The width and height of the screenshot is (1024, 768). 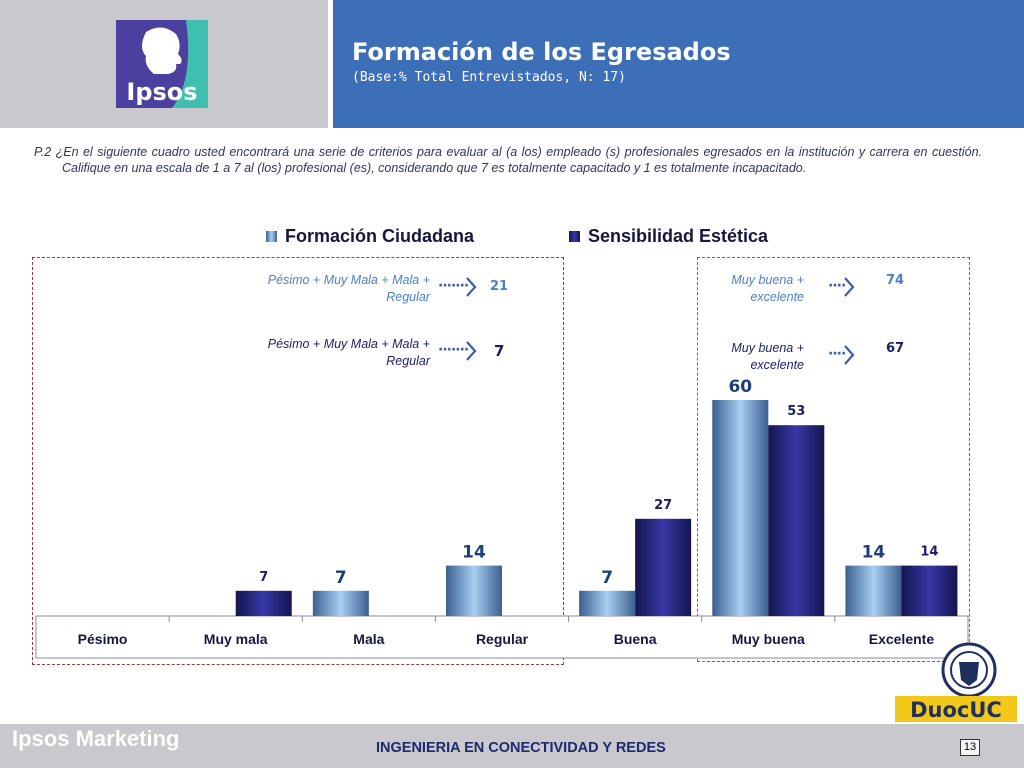 What do you see at coordinates (541, 52) in the screenshot?
I see `page-title: Formación de los Egresados` at bounding box center [541, 52].